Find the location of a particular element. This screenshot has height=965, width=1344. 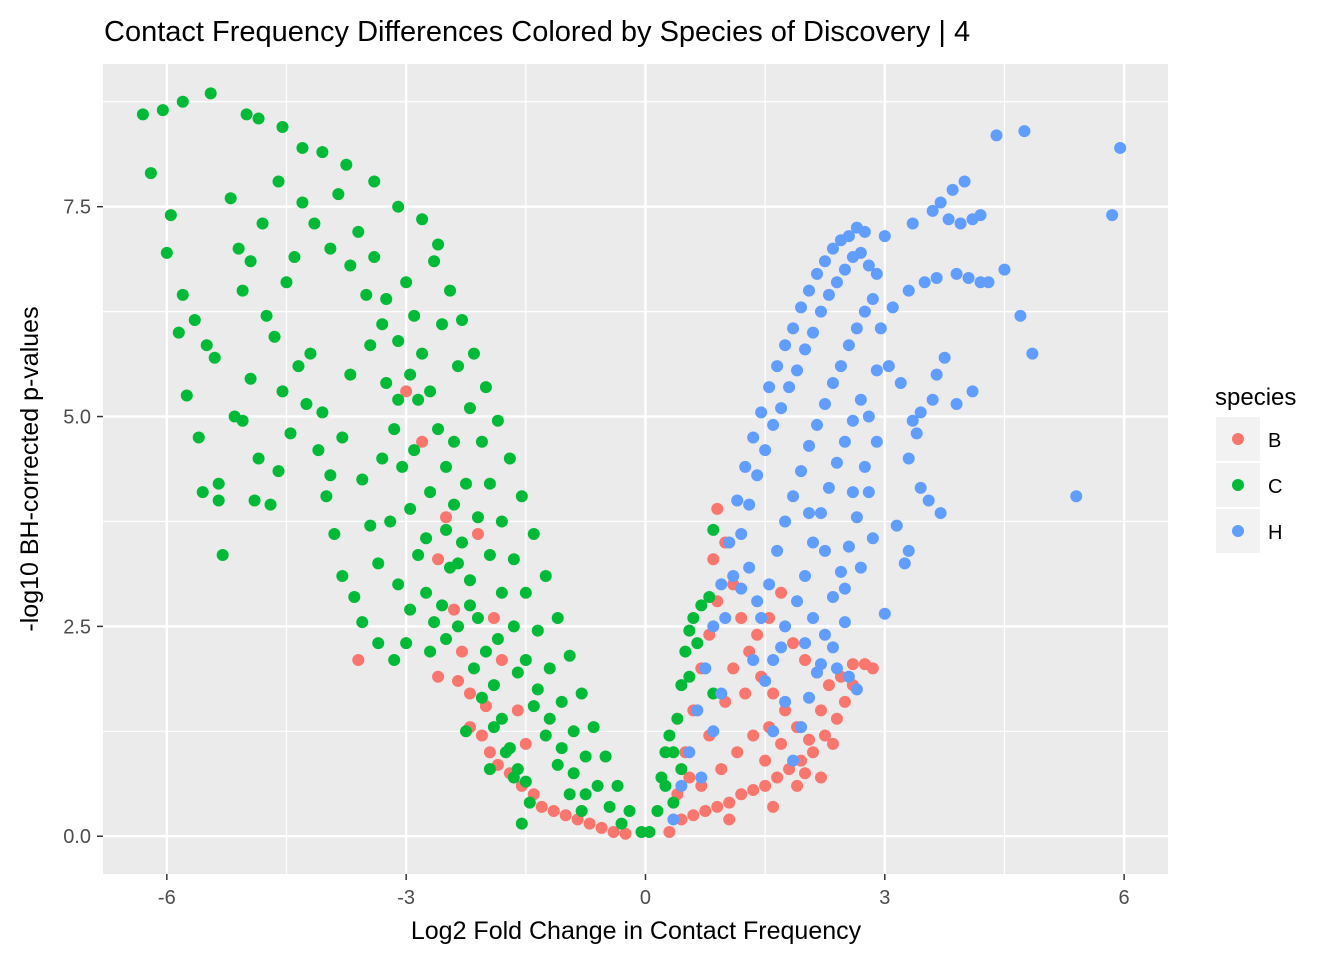

y-tick-label: 0.0 is located at coordinates (77, 837).